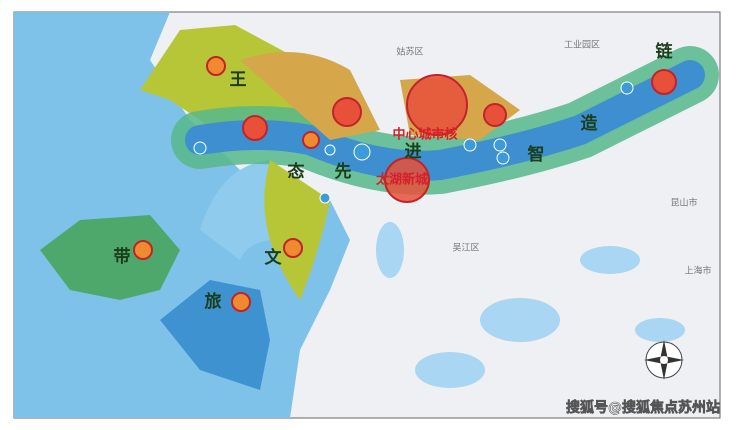 This screenshot has height=430, width=740. I want to click on belt-label: 旅, so click(213, 301).